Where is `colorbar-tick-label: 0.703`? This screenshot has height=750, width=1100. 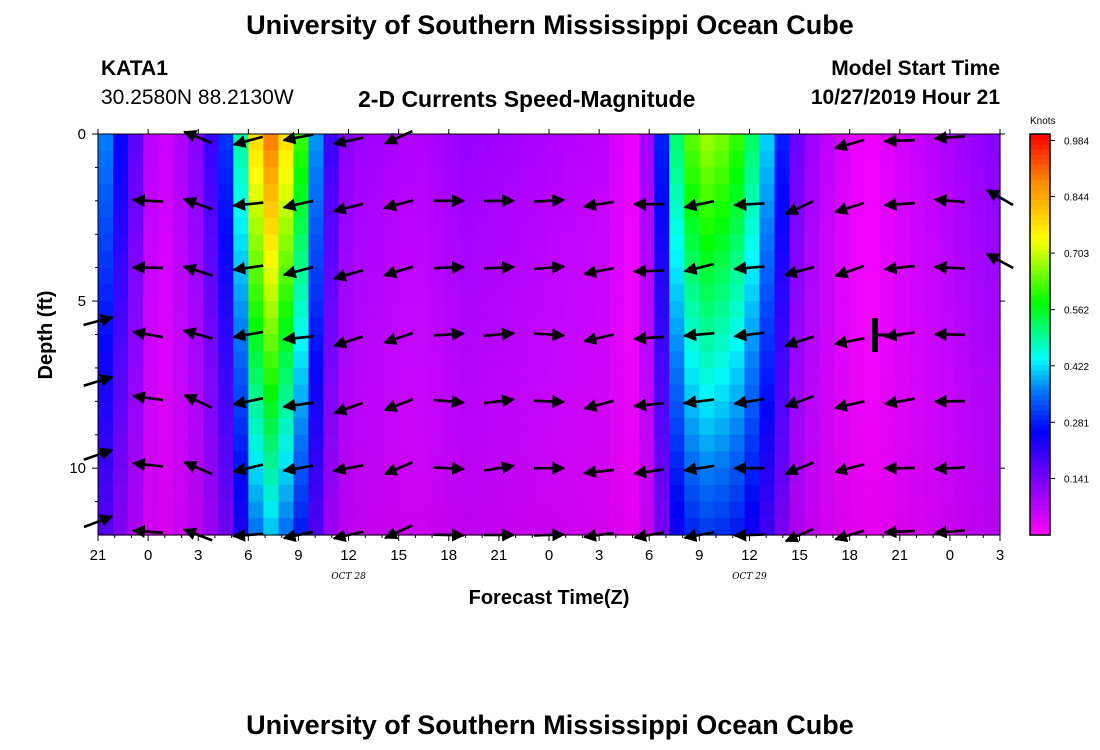
colorbar-tick-label: 0.703 is located at coordinates (1076, 254).